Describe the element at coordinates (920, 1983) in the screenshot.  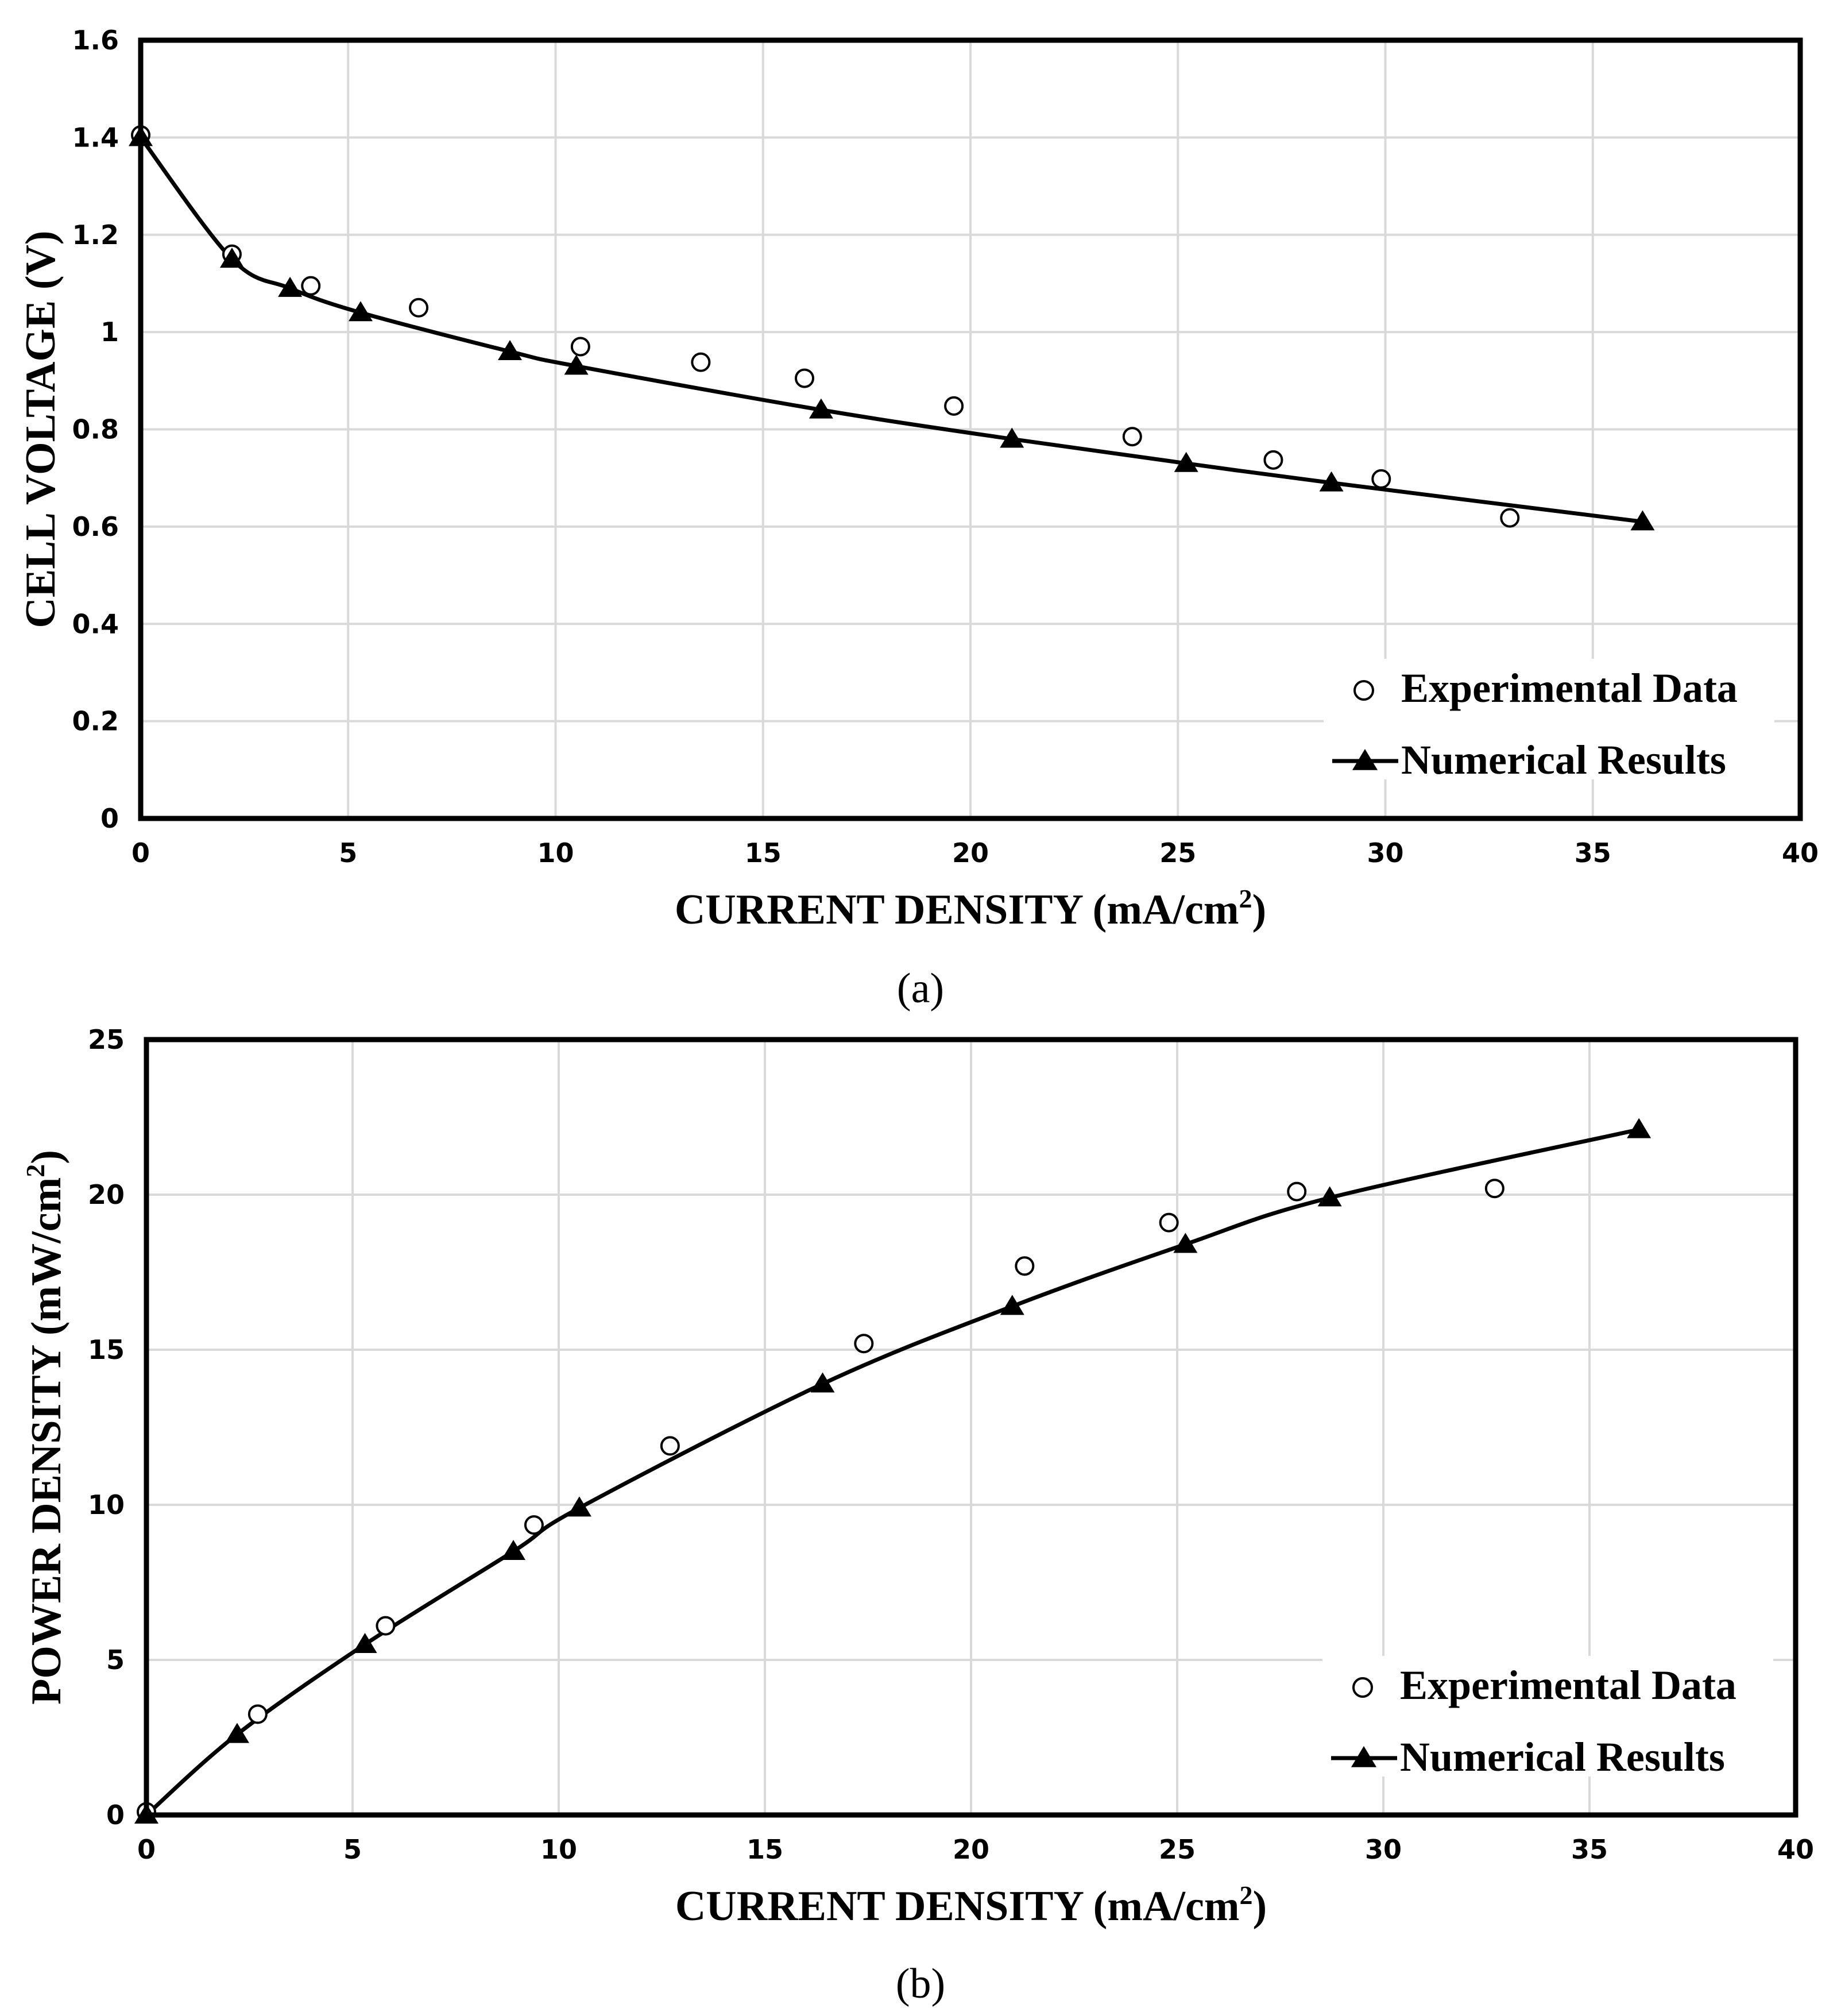
I see `panel-b-caption: (b)` at that location.